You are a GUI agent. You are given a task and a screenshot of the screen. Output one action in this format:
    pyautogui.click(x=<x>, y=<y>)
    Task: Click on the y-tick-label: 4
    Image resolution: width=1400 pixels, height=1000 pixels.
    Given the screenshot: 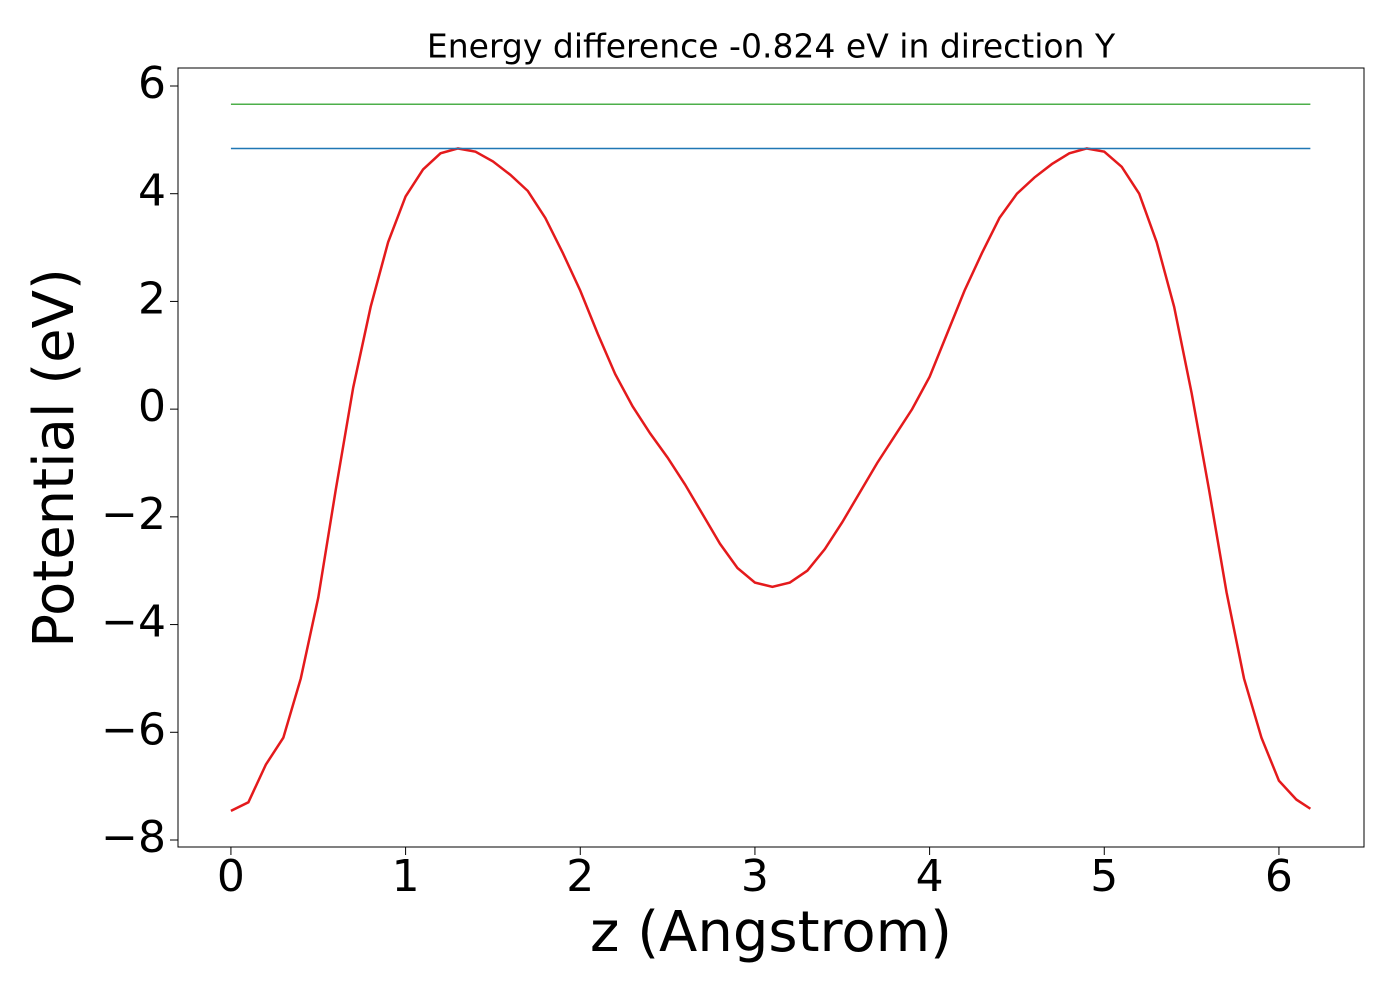 What is the action you would take?
    pyautogui.click(x=152, y=191)
    